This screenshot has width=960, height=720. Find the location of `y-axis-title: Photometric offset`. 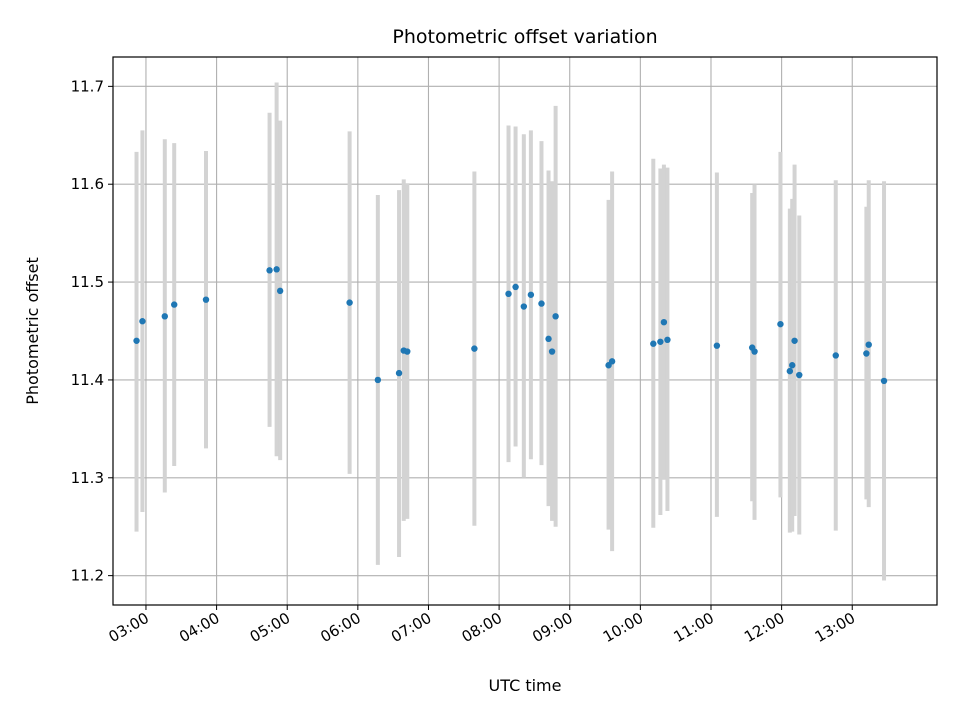

y-axis-title: Photometric offset is located at coordinates (32, 331).